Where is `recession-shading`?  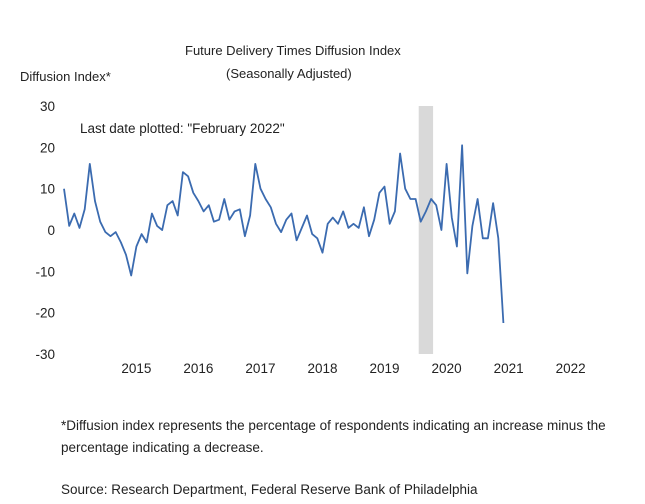 recession-shading is located at coordinates (426, 230).